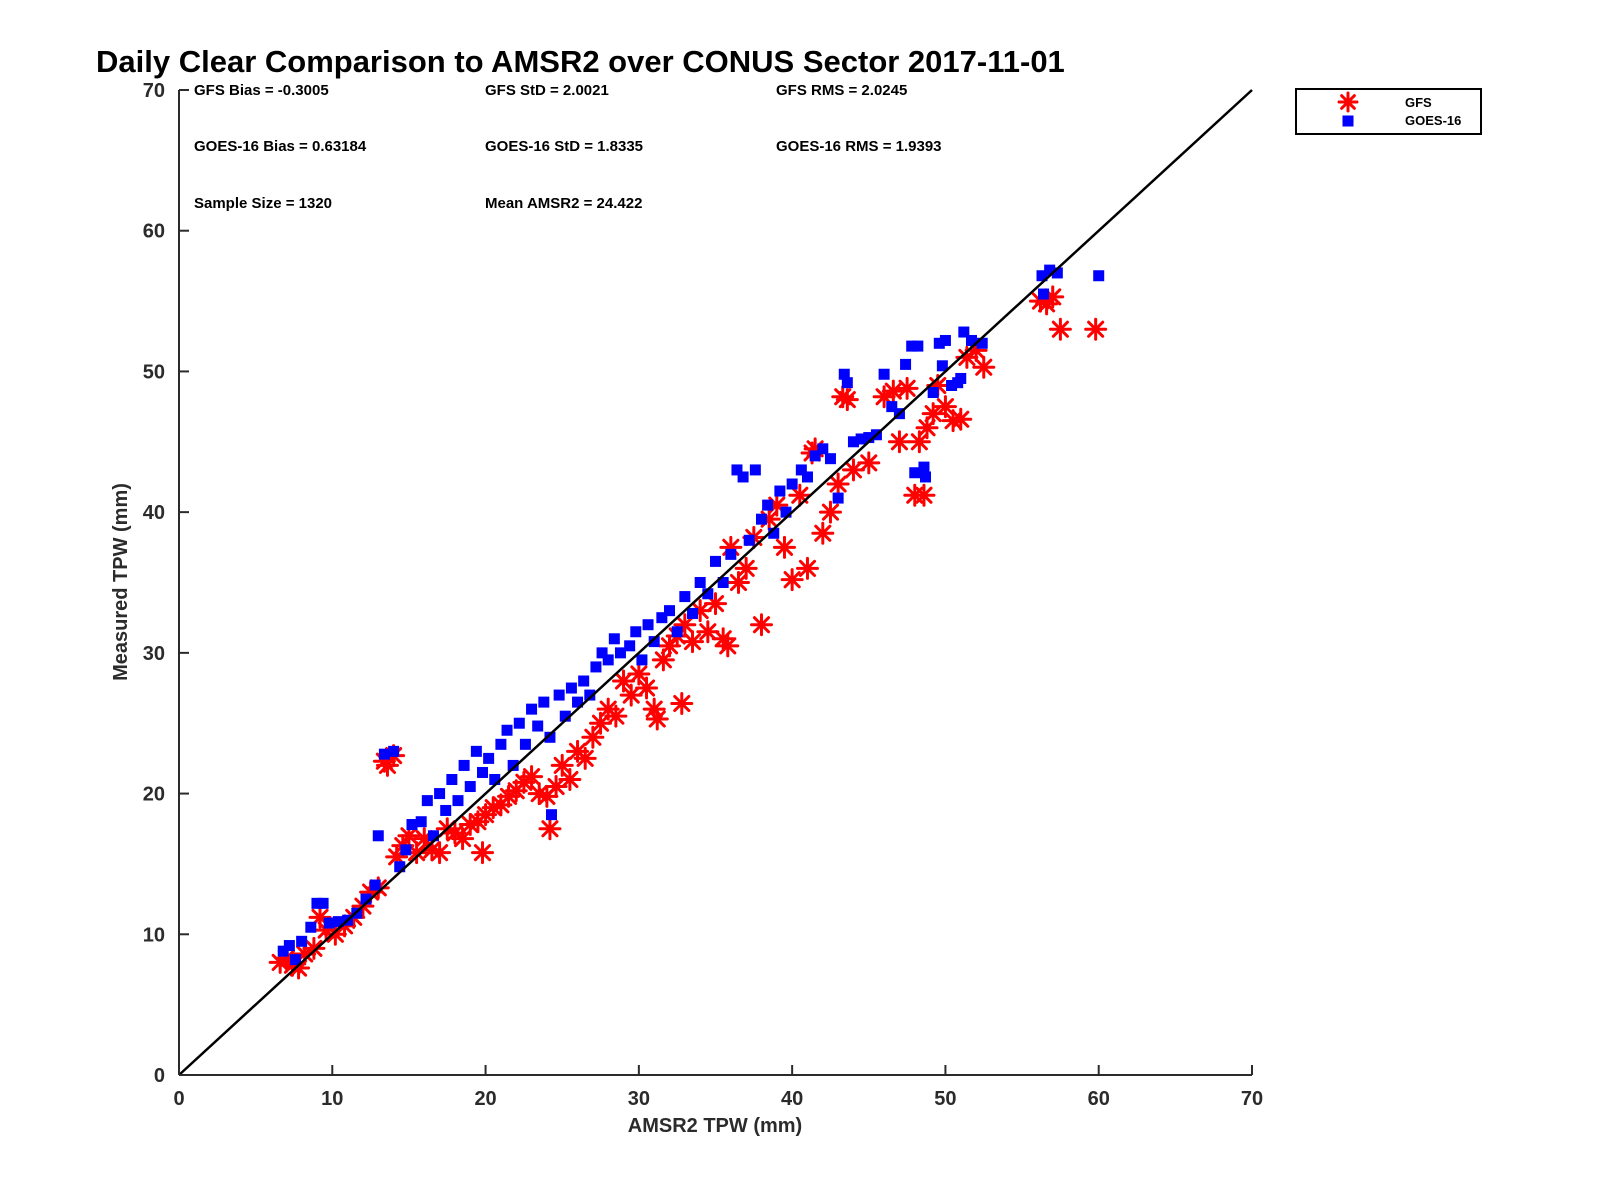 This screenshot has width=1600, height=1200. I want to click on y-tick-label: 60, so click(154, 232).